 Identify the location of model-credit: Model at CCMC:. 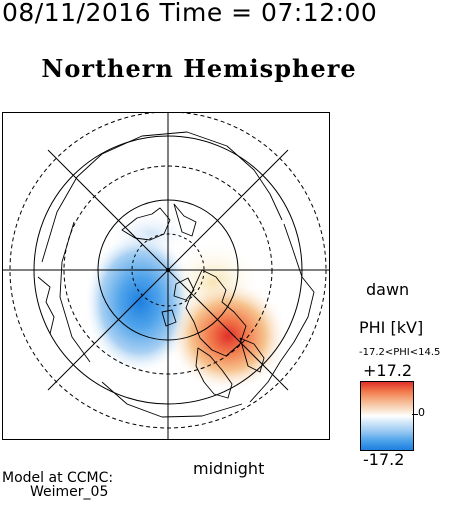
(58, 478).